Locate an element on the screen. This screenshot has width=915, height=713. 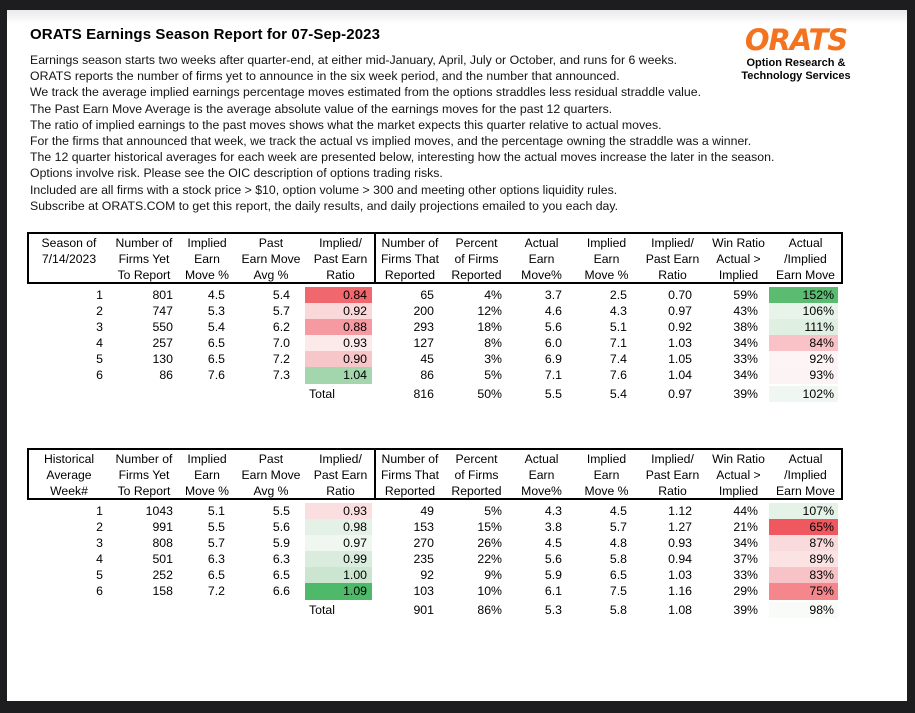
column-header-line: Percent is located at coordinates (476, 243).